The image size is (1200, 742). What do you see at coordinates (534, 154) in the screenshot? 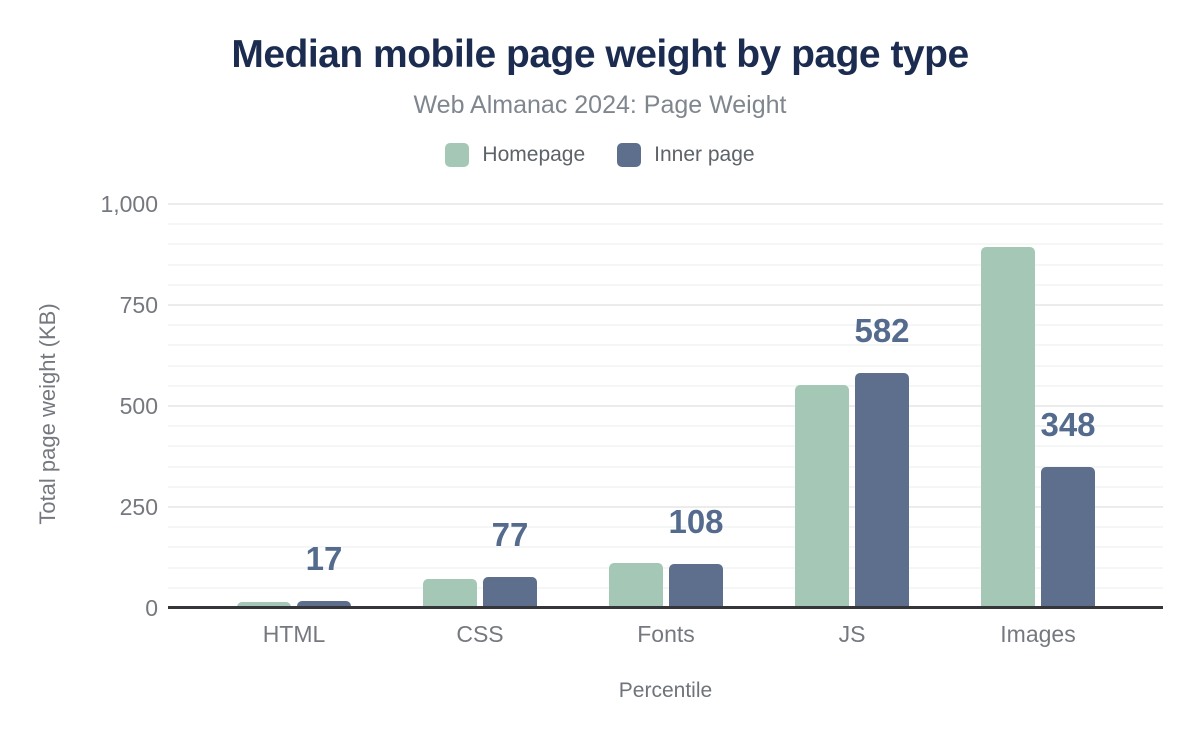
I see `legend-label-homepage: Homepage` at bounding box center [534, 154].